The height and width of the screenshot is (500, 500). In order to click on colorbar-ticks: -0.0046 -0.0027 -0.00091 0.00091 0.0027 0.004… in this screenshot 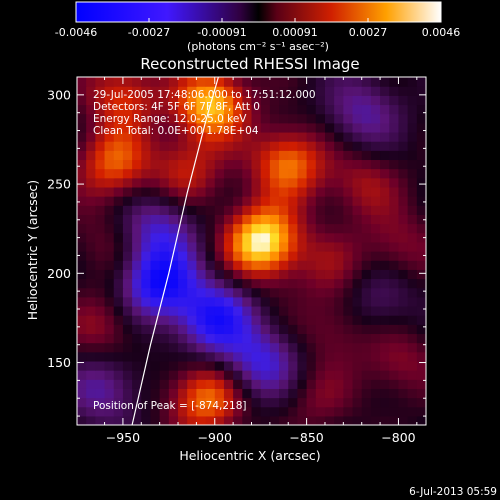, I will do `click(257, 28)`.